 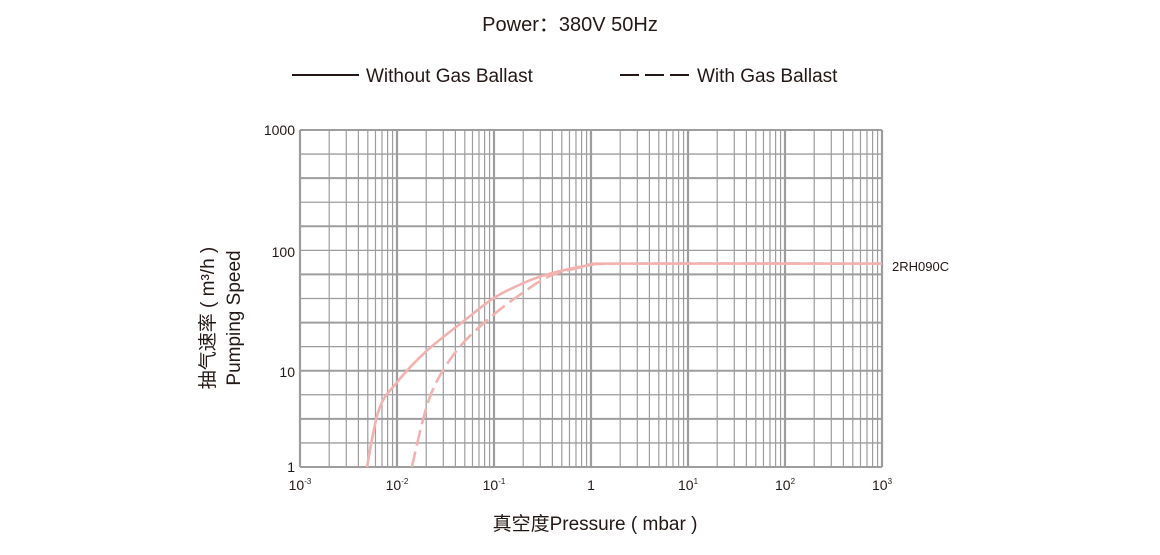 I want to click on x-tick-label: 10⁻¹, so click(x=494, y=485).